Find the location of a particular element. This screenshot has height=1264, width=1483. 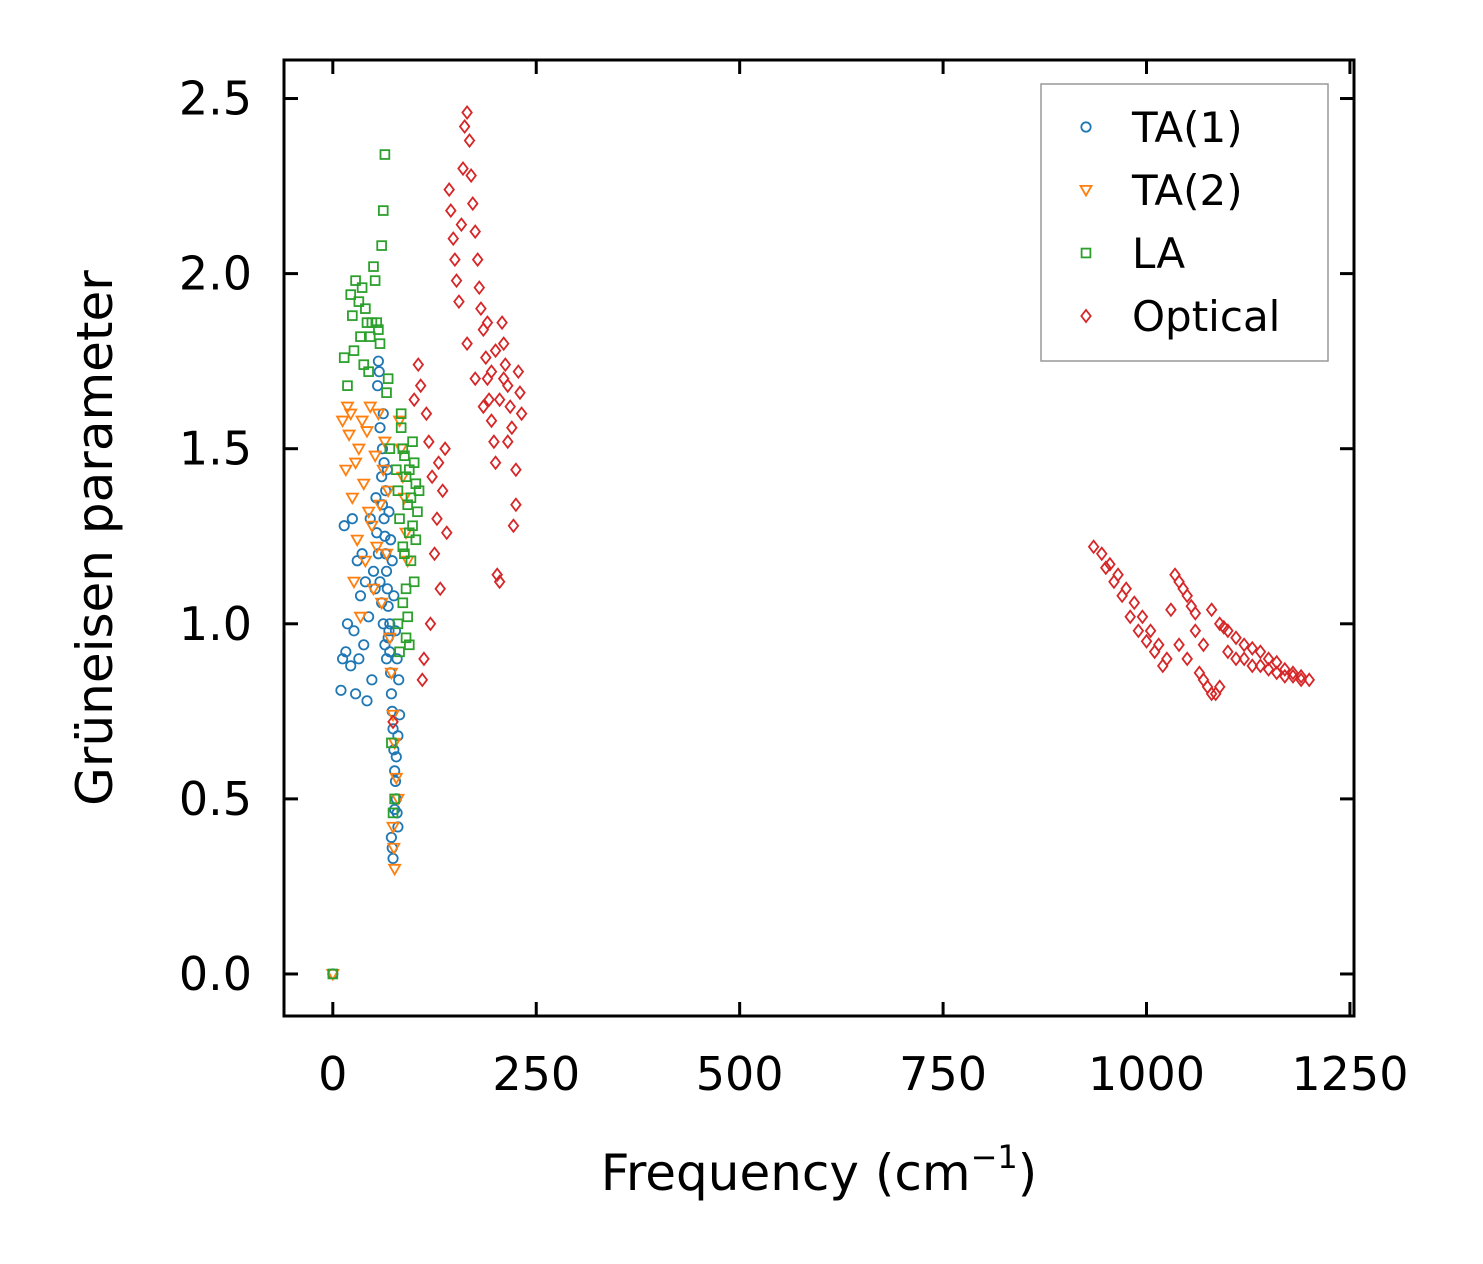

legend-marker is located at coordinates (1086, 253).